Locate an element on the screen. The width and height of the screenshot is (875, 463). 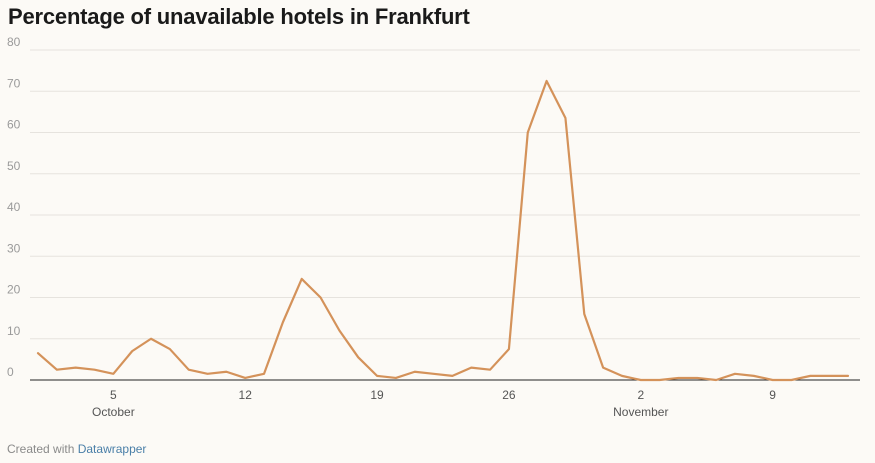
y-axis-ticks: 0 10 20 30 40 50 60 70 80 is located at coordinates (14, 207).